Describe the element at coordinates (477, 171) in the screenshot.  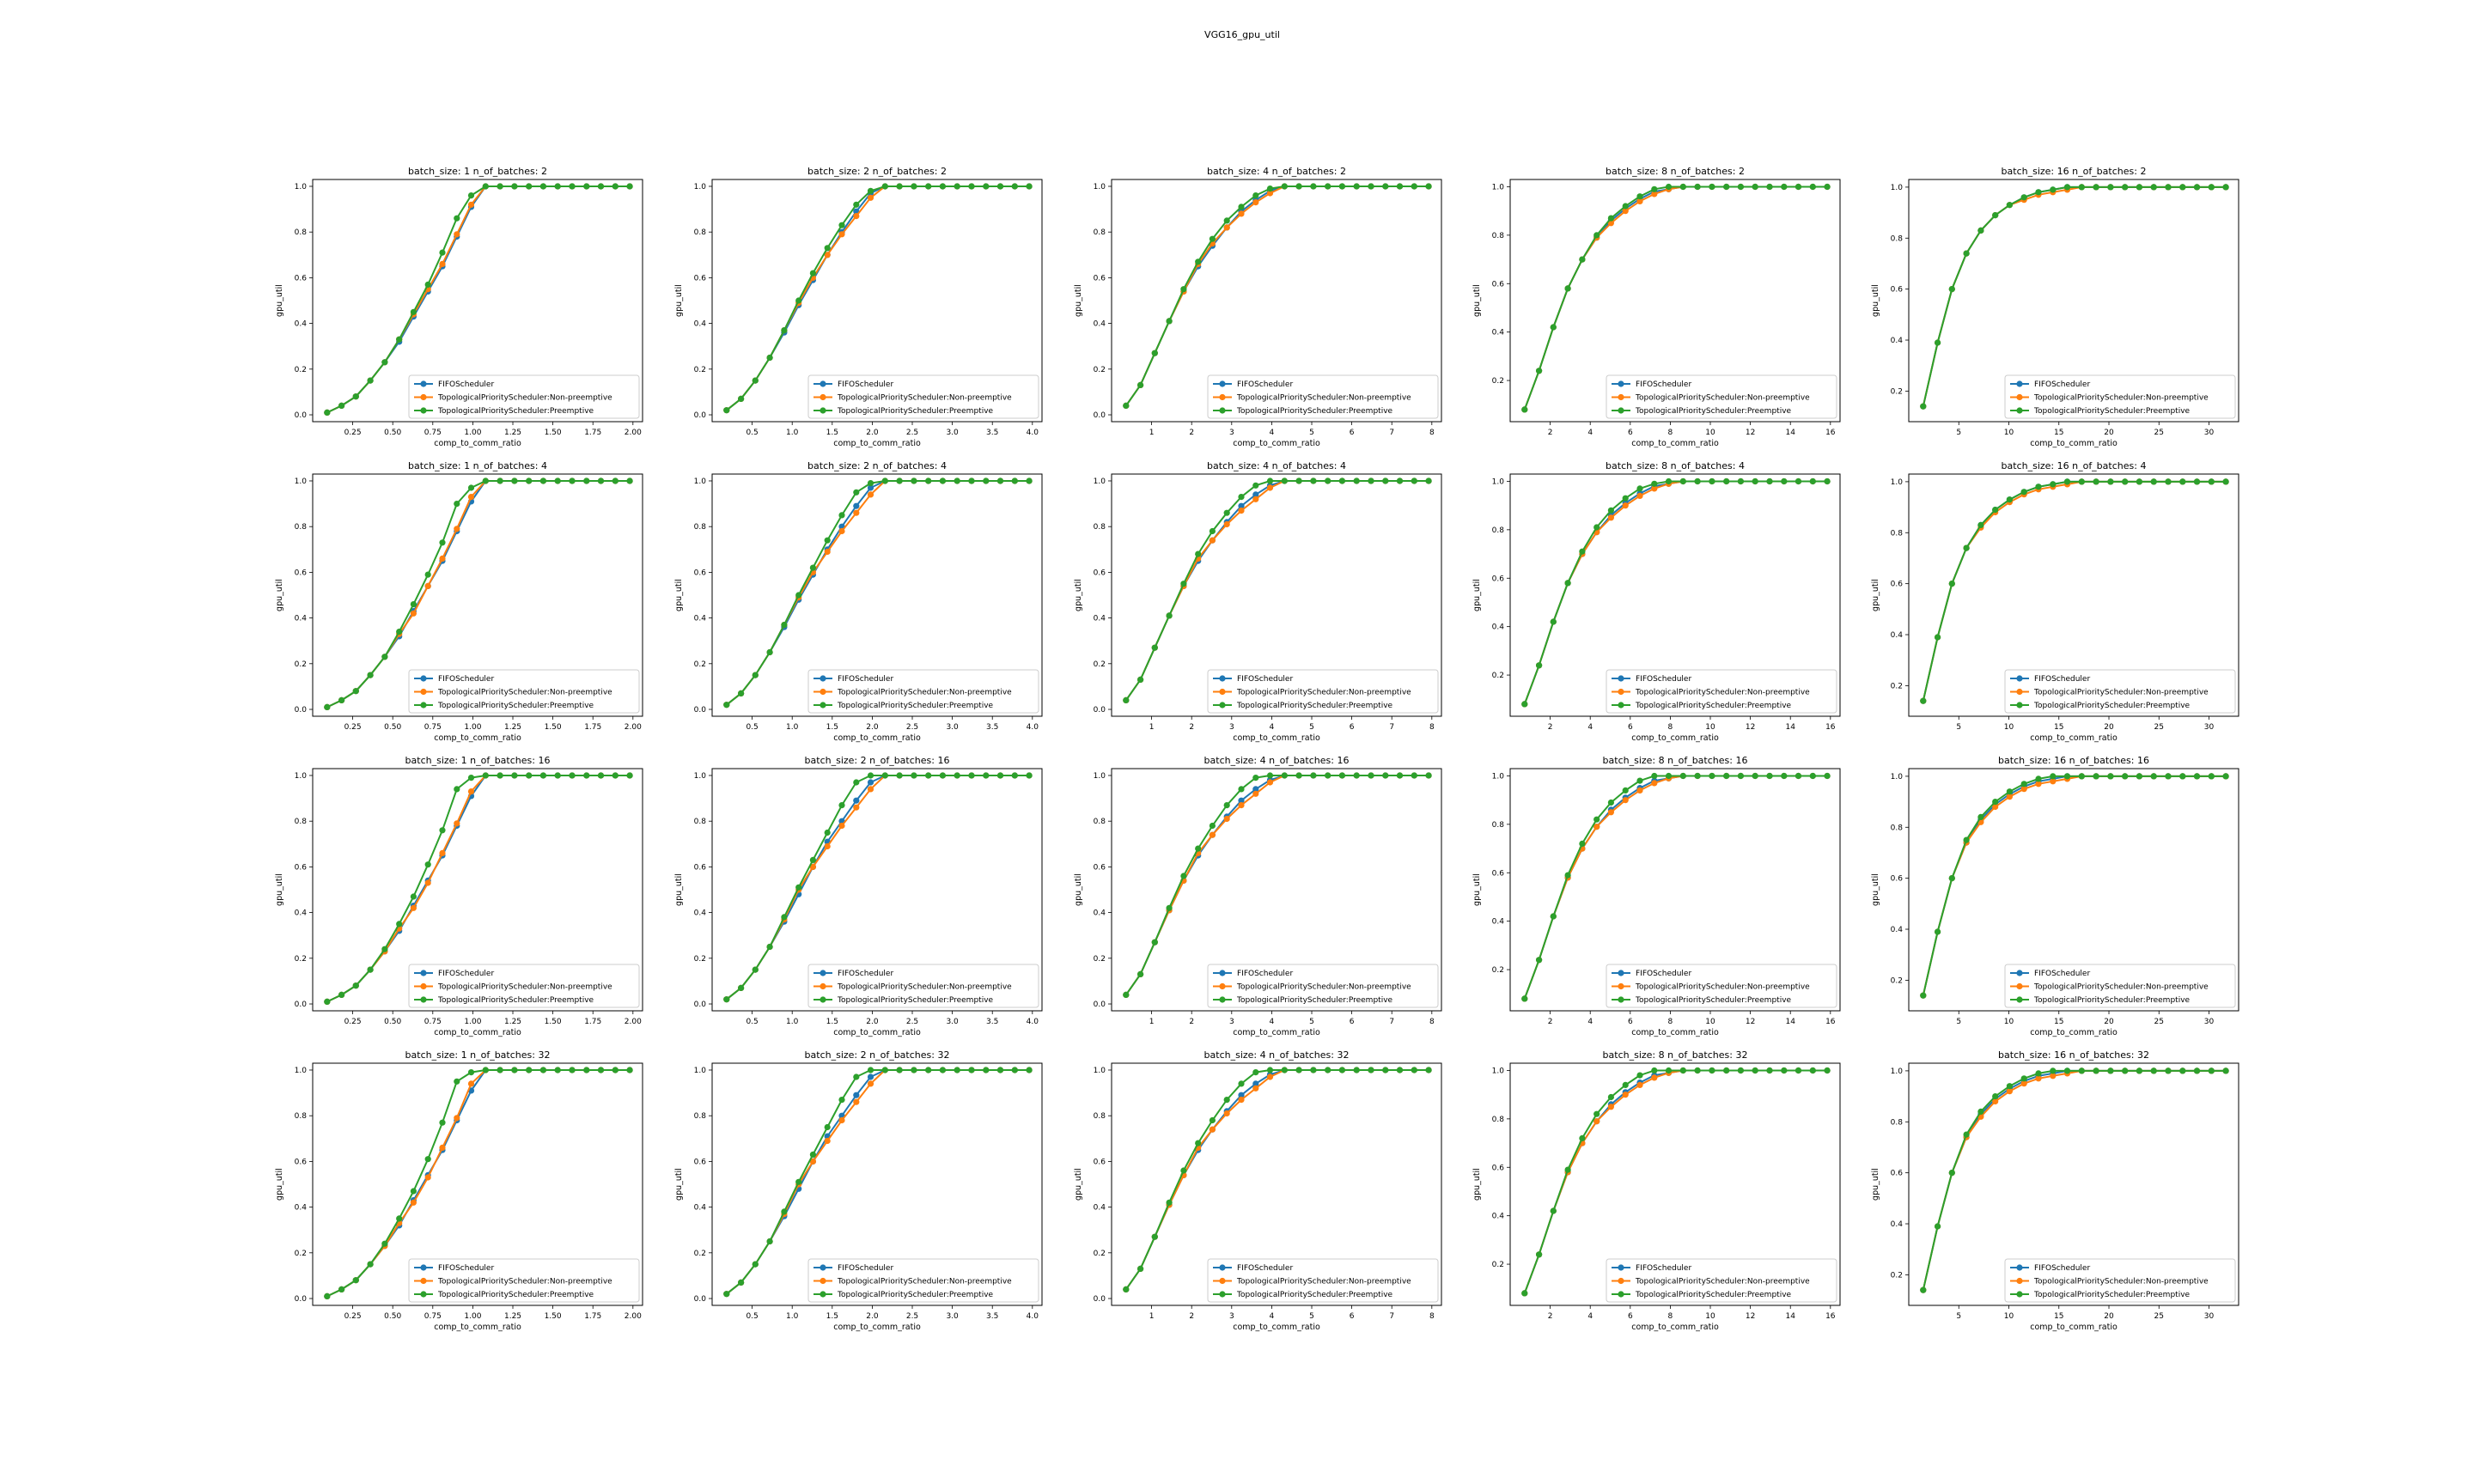
I see `subplot-title: batch_size: 1 n_of_batches: 2` at that location.